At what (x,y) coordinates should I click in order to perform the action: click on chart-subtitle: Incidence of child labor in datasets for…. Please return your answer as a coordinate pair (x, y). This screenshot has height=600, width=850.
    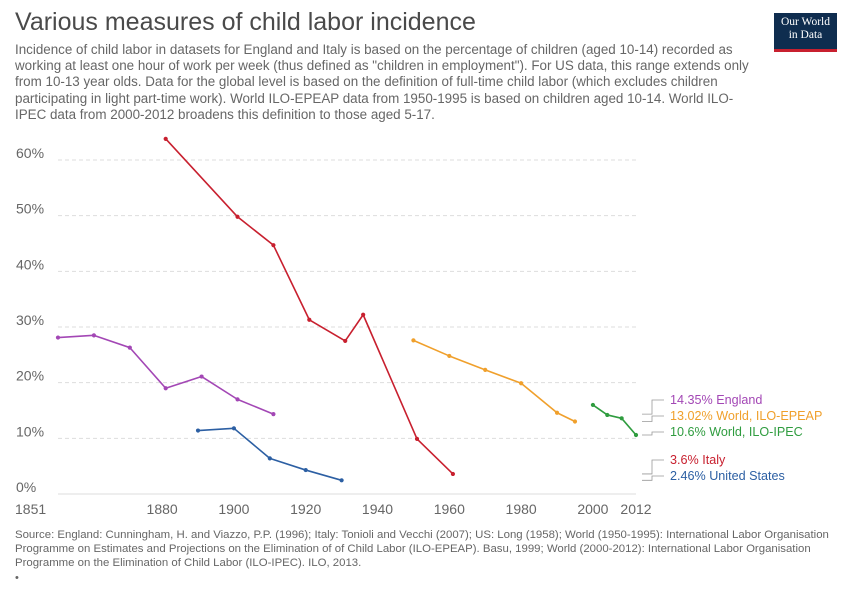
    Looking at the image, I should click on (382, 82).